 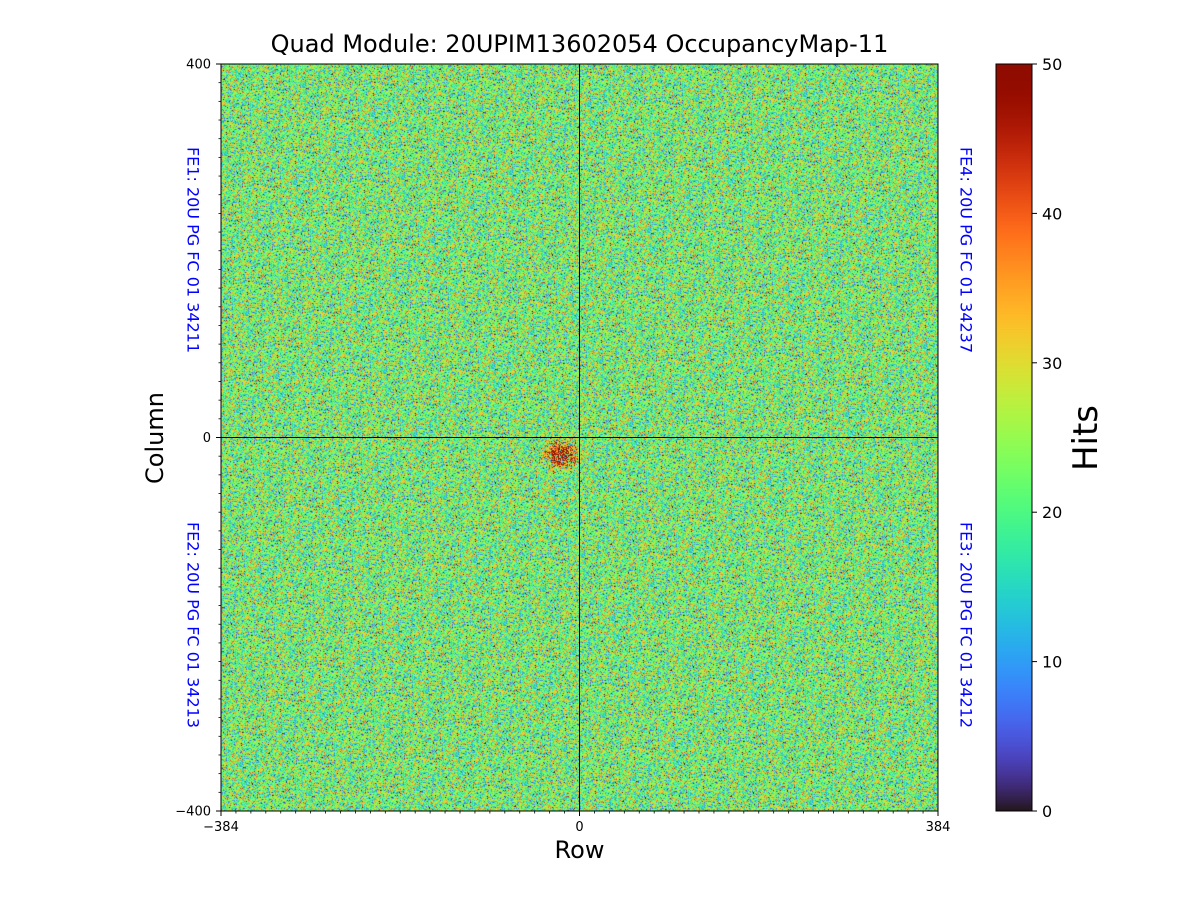 What do you see at coordinates (207, 438) in the screenshot?
I see `y-tick-label: 0` at bounding box center [207, 438].